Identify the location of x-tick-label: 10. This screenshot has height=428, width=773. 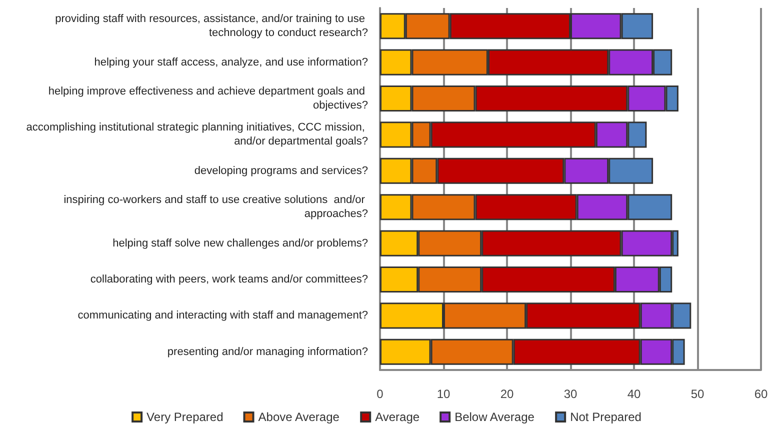
(443, 394).